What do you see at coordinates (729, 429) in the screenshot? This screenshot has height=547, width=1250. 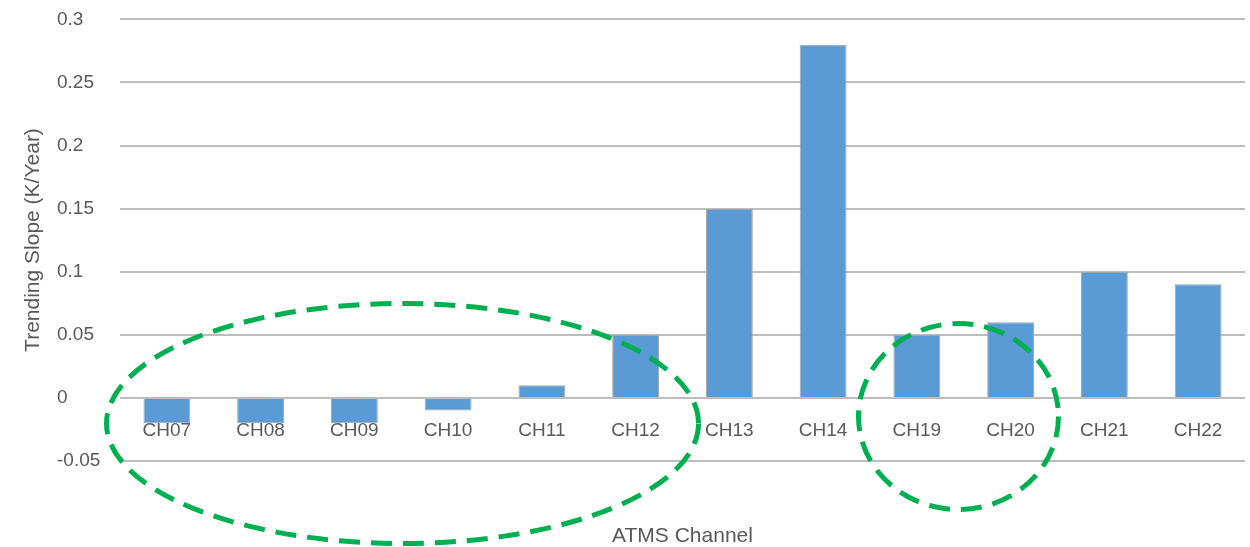 I see `x-tick-label: CH13` at bounding box center [729, 429].